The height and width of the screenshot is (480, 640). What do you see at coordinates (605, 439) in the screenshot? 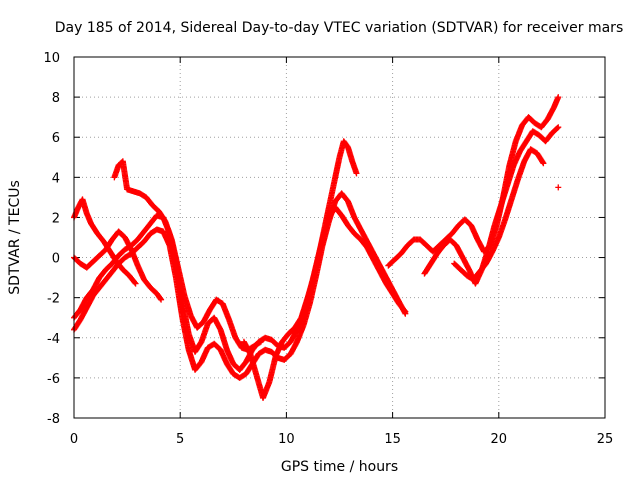
I see `x-tick-label: 25` at bounding box center [605, 439].